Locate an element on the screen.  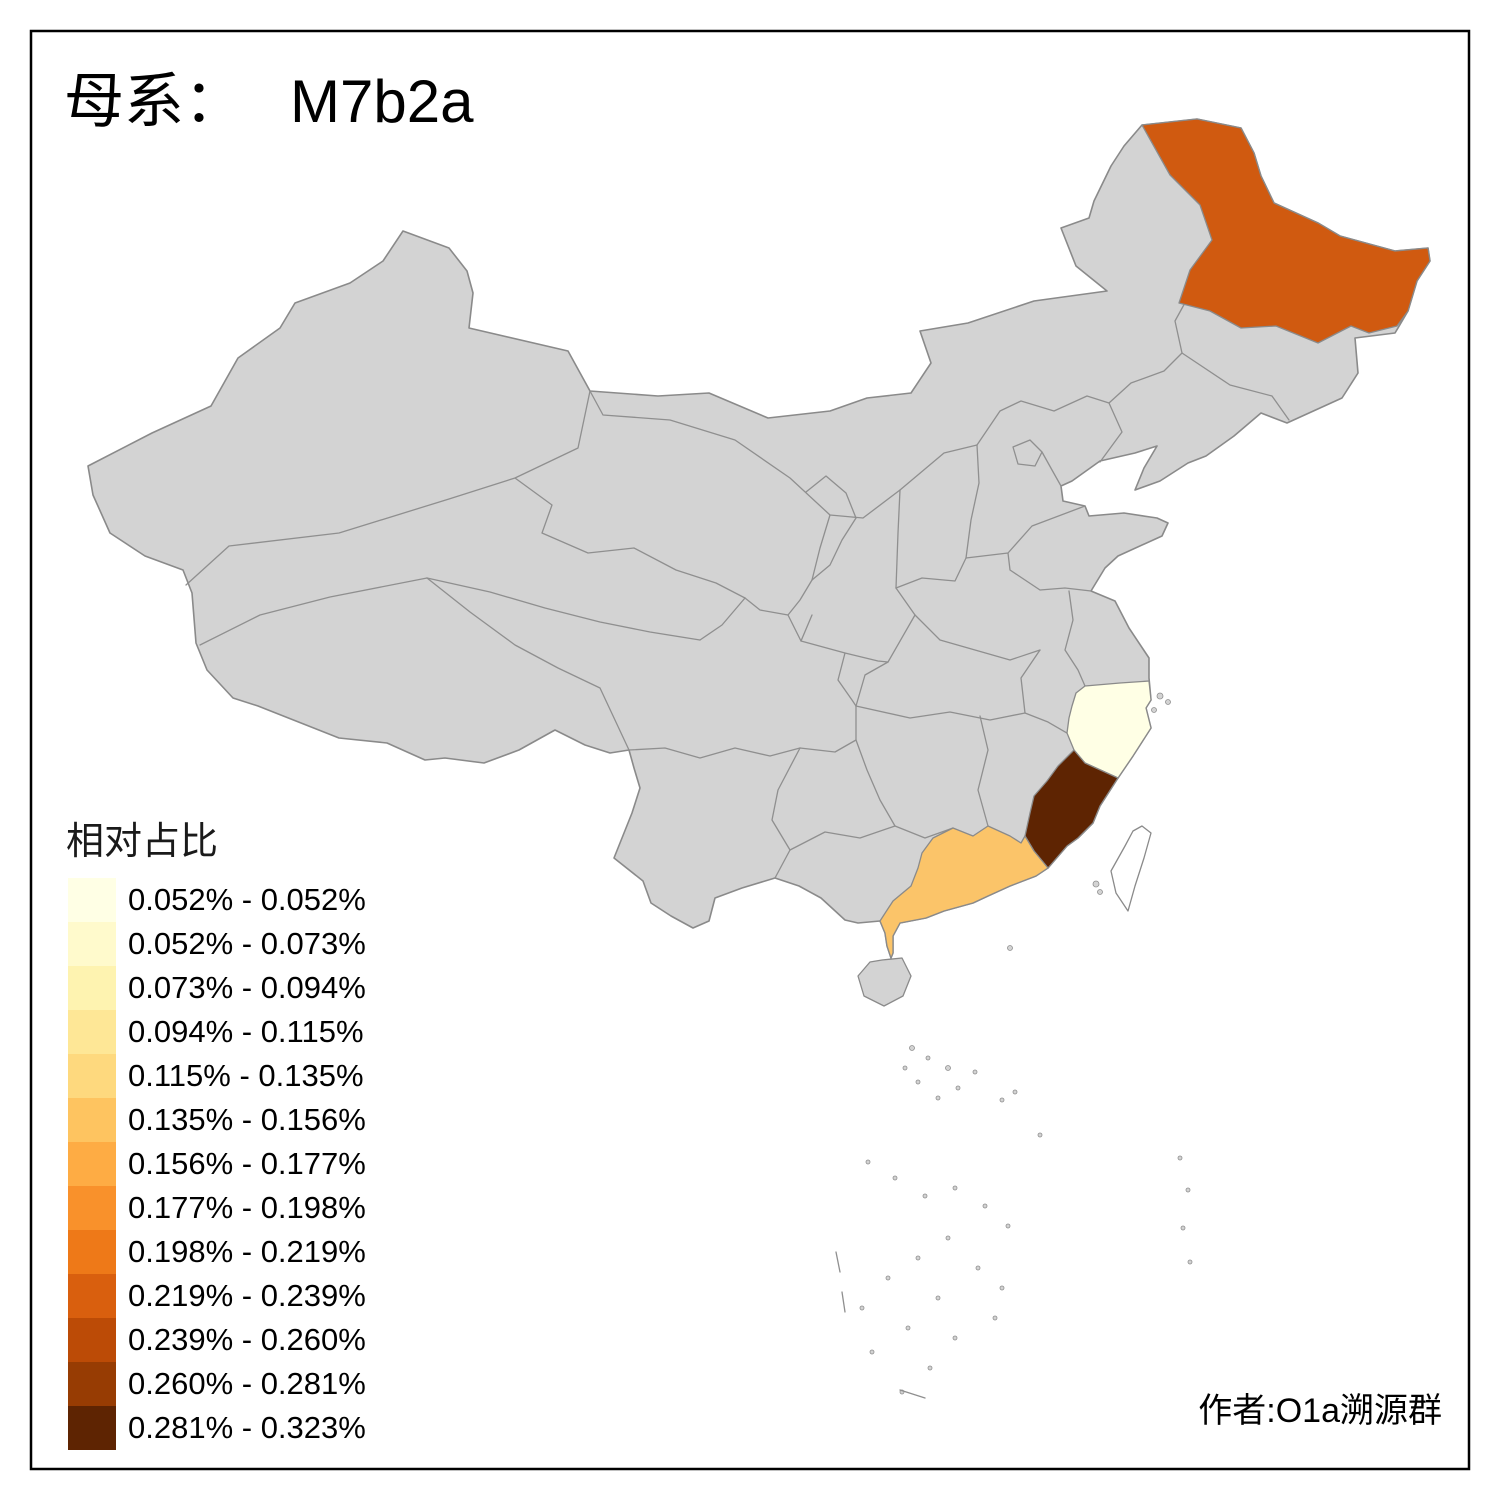
legend-label-7: 0.177% - 0.198% is located at coordinates (247, 1207).